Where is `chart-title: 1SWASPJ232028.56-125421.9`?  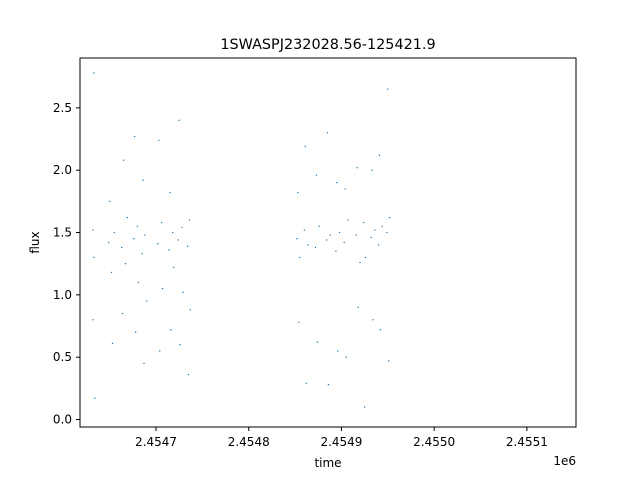 chart-title: 1SWASPJ232028.56-125421.9 is located at coordinates (327, 45).